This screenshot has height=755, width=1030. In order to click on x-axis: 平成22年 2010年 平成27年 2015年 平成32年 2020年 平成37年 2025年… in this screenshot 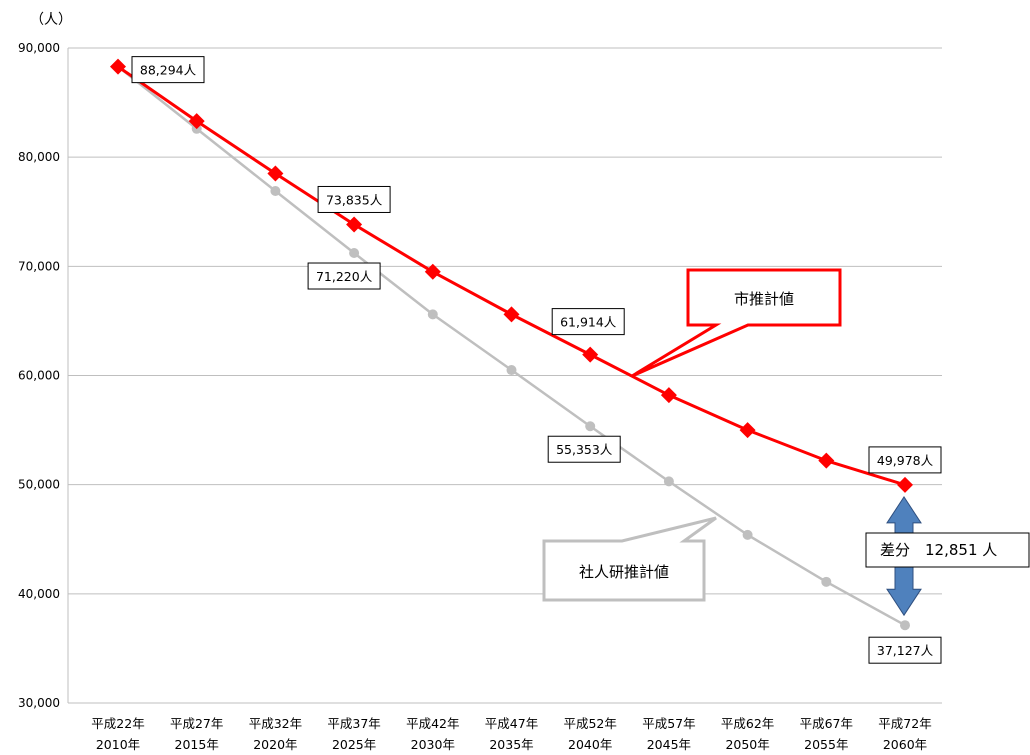, I will do `click(511, 734)`.